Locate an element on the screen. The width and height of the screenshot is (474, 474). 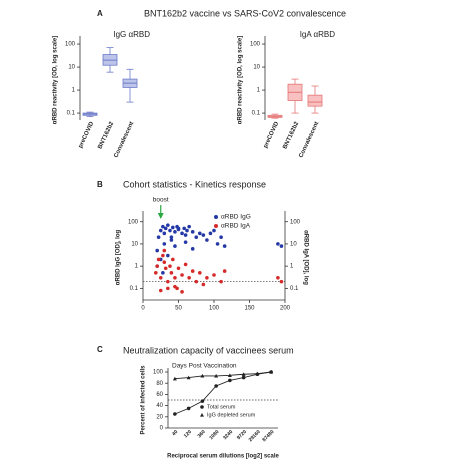
y-axis-label: Percent of infected cells is located at coordinates (144, 400).